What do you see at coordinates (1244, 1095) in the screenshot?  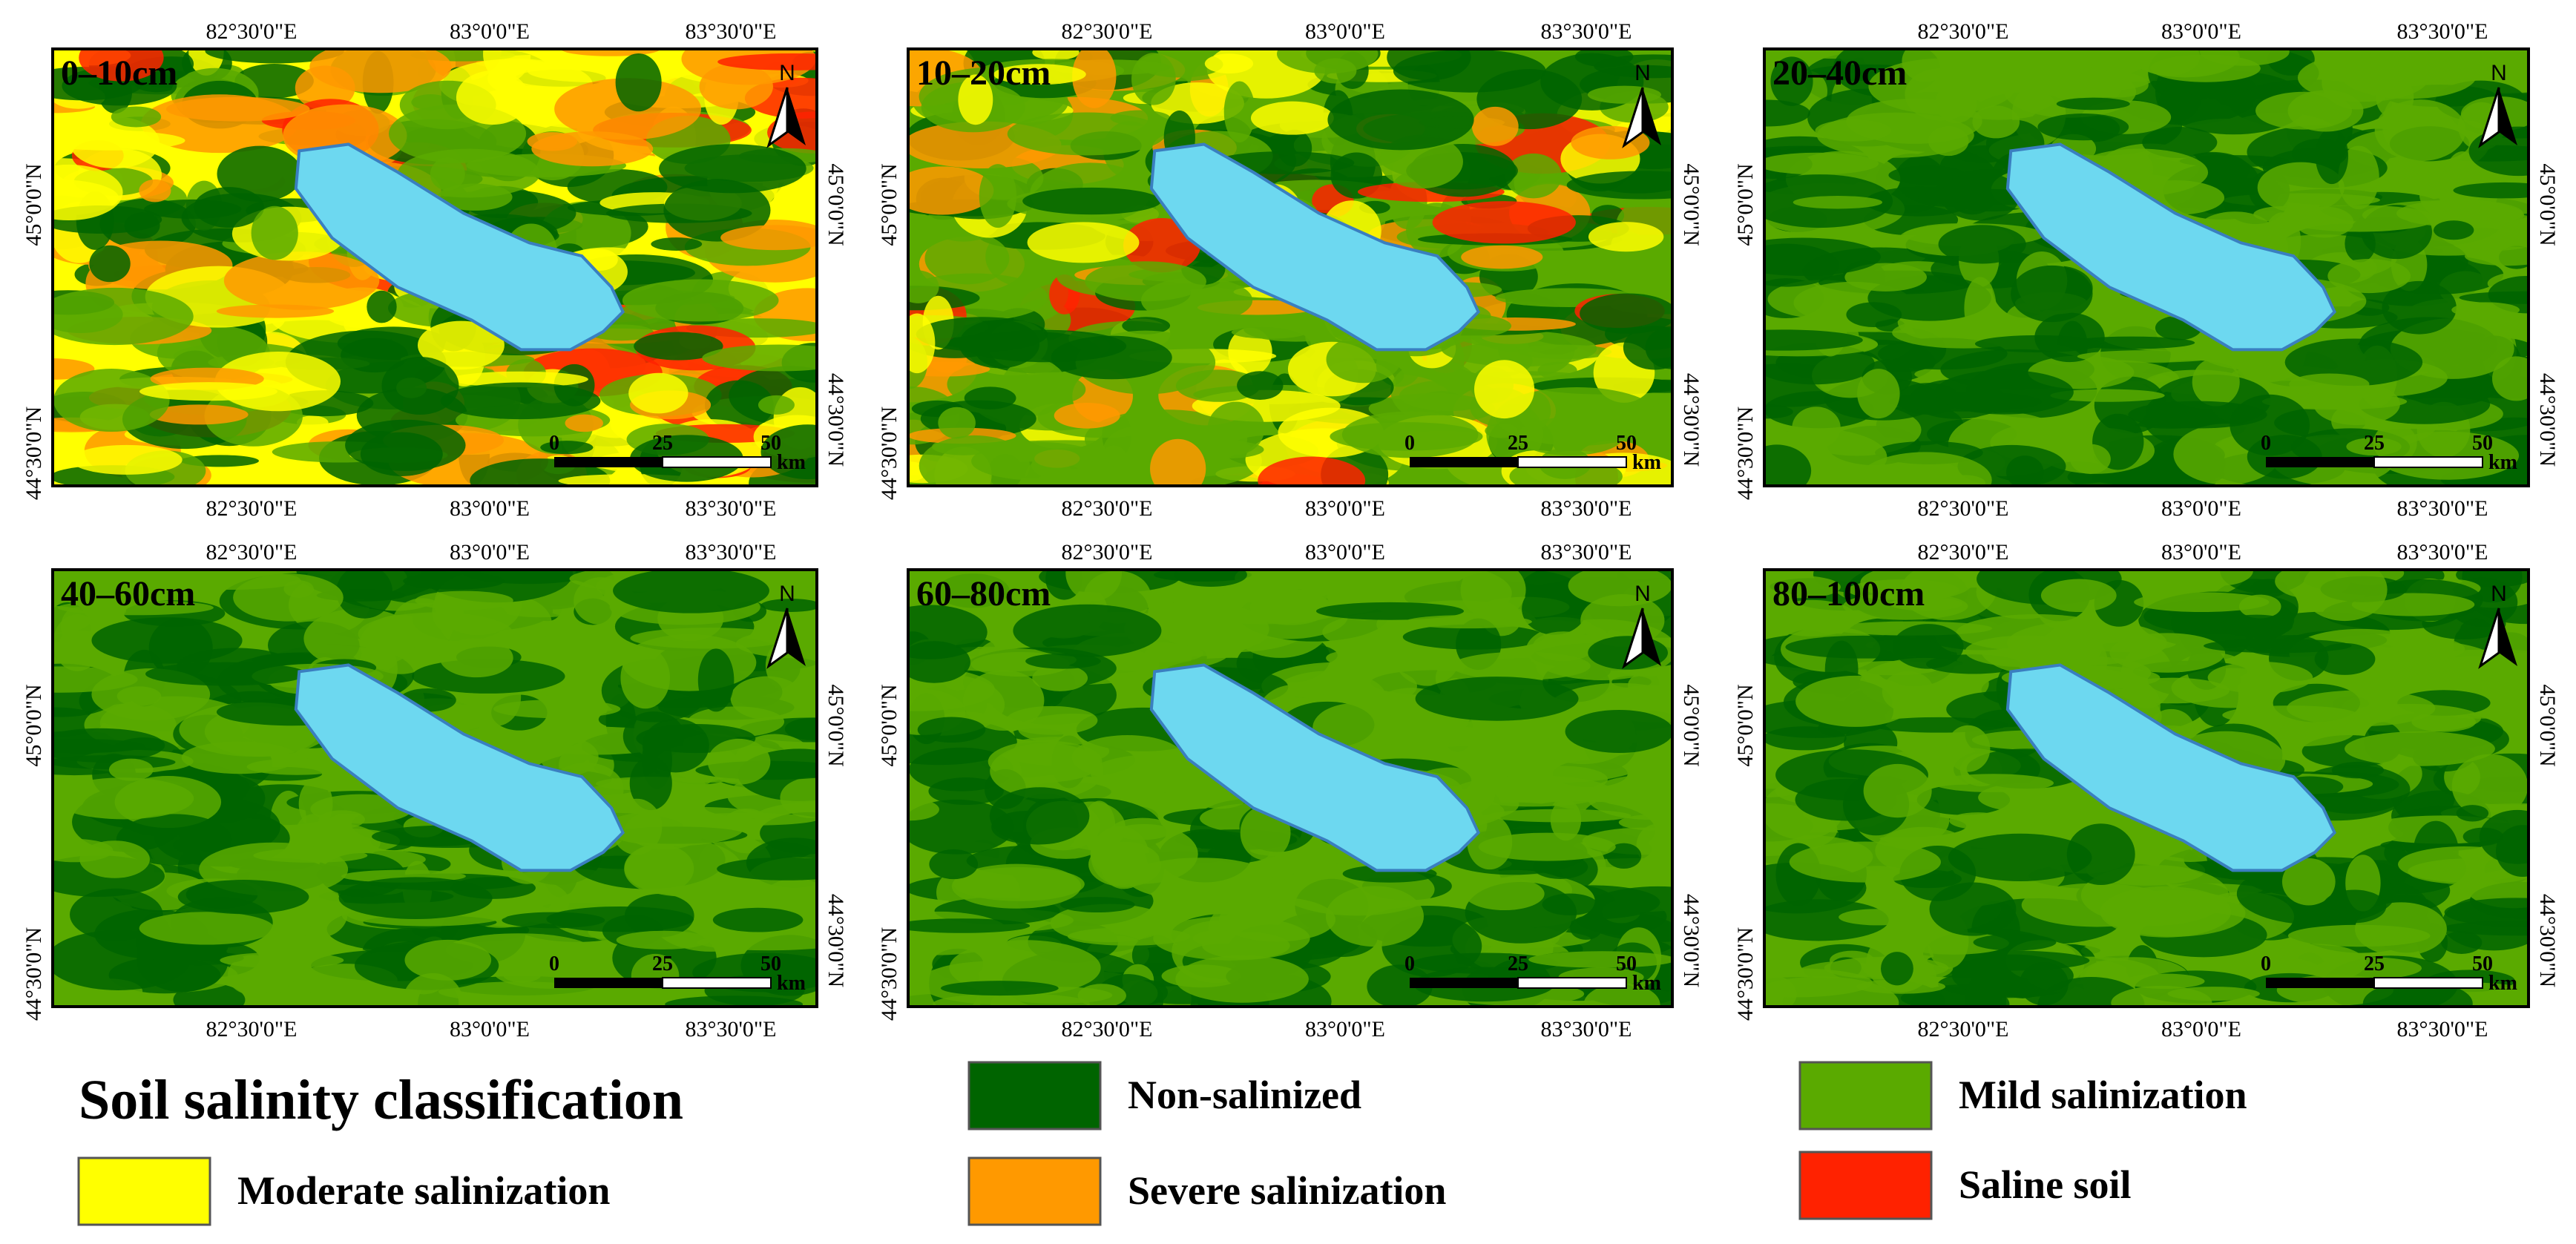 I see `legend-label: Non-salinized` at bounding box center [1244, 1095].